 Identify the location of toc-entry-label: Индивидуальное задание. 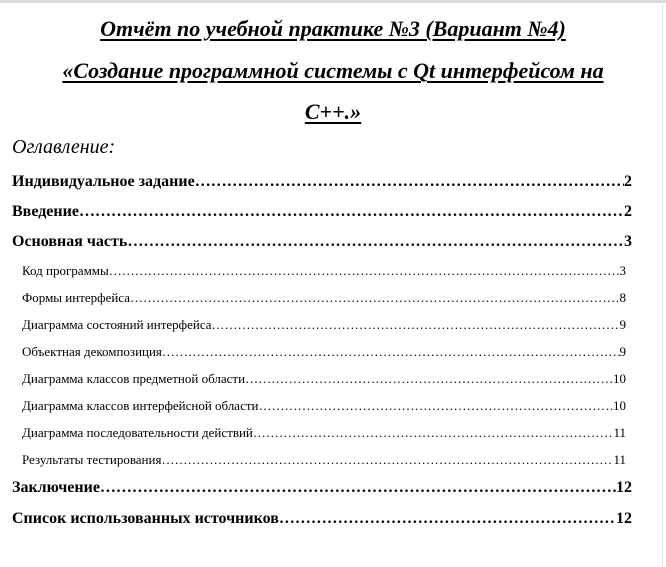
(103, 181).